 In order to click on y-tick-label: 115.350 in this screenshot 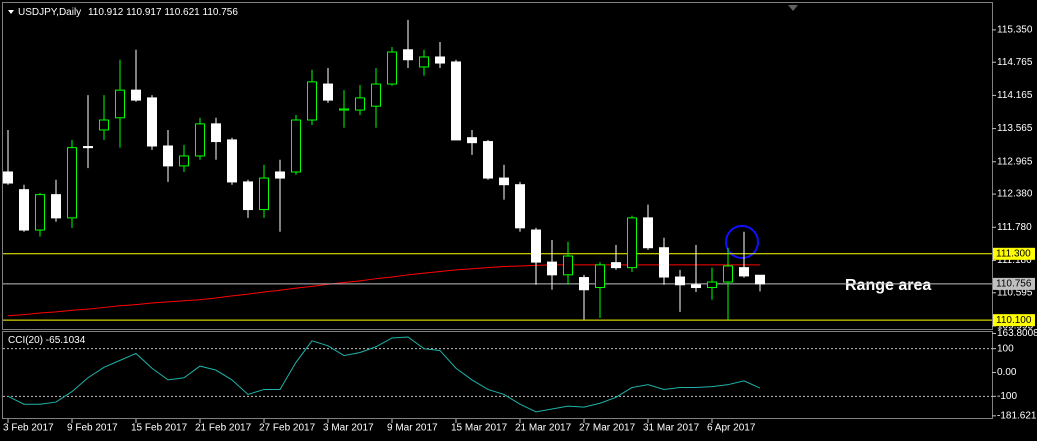, I will do `click(1015, 30)`.